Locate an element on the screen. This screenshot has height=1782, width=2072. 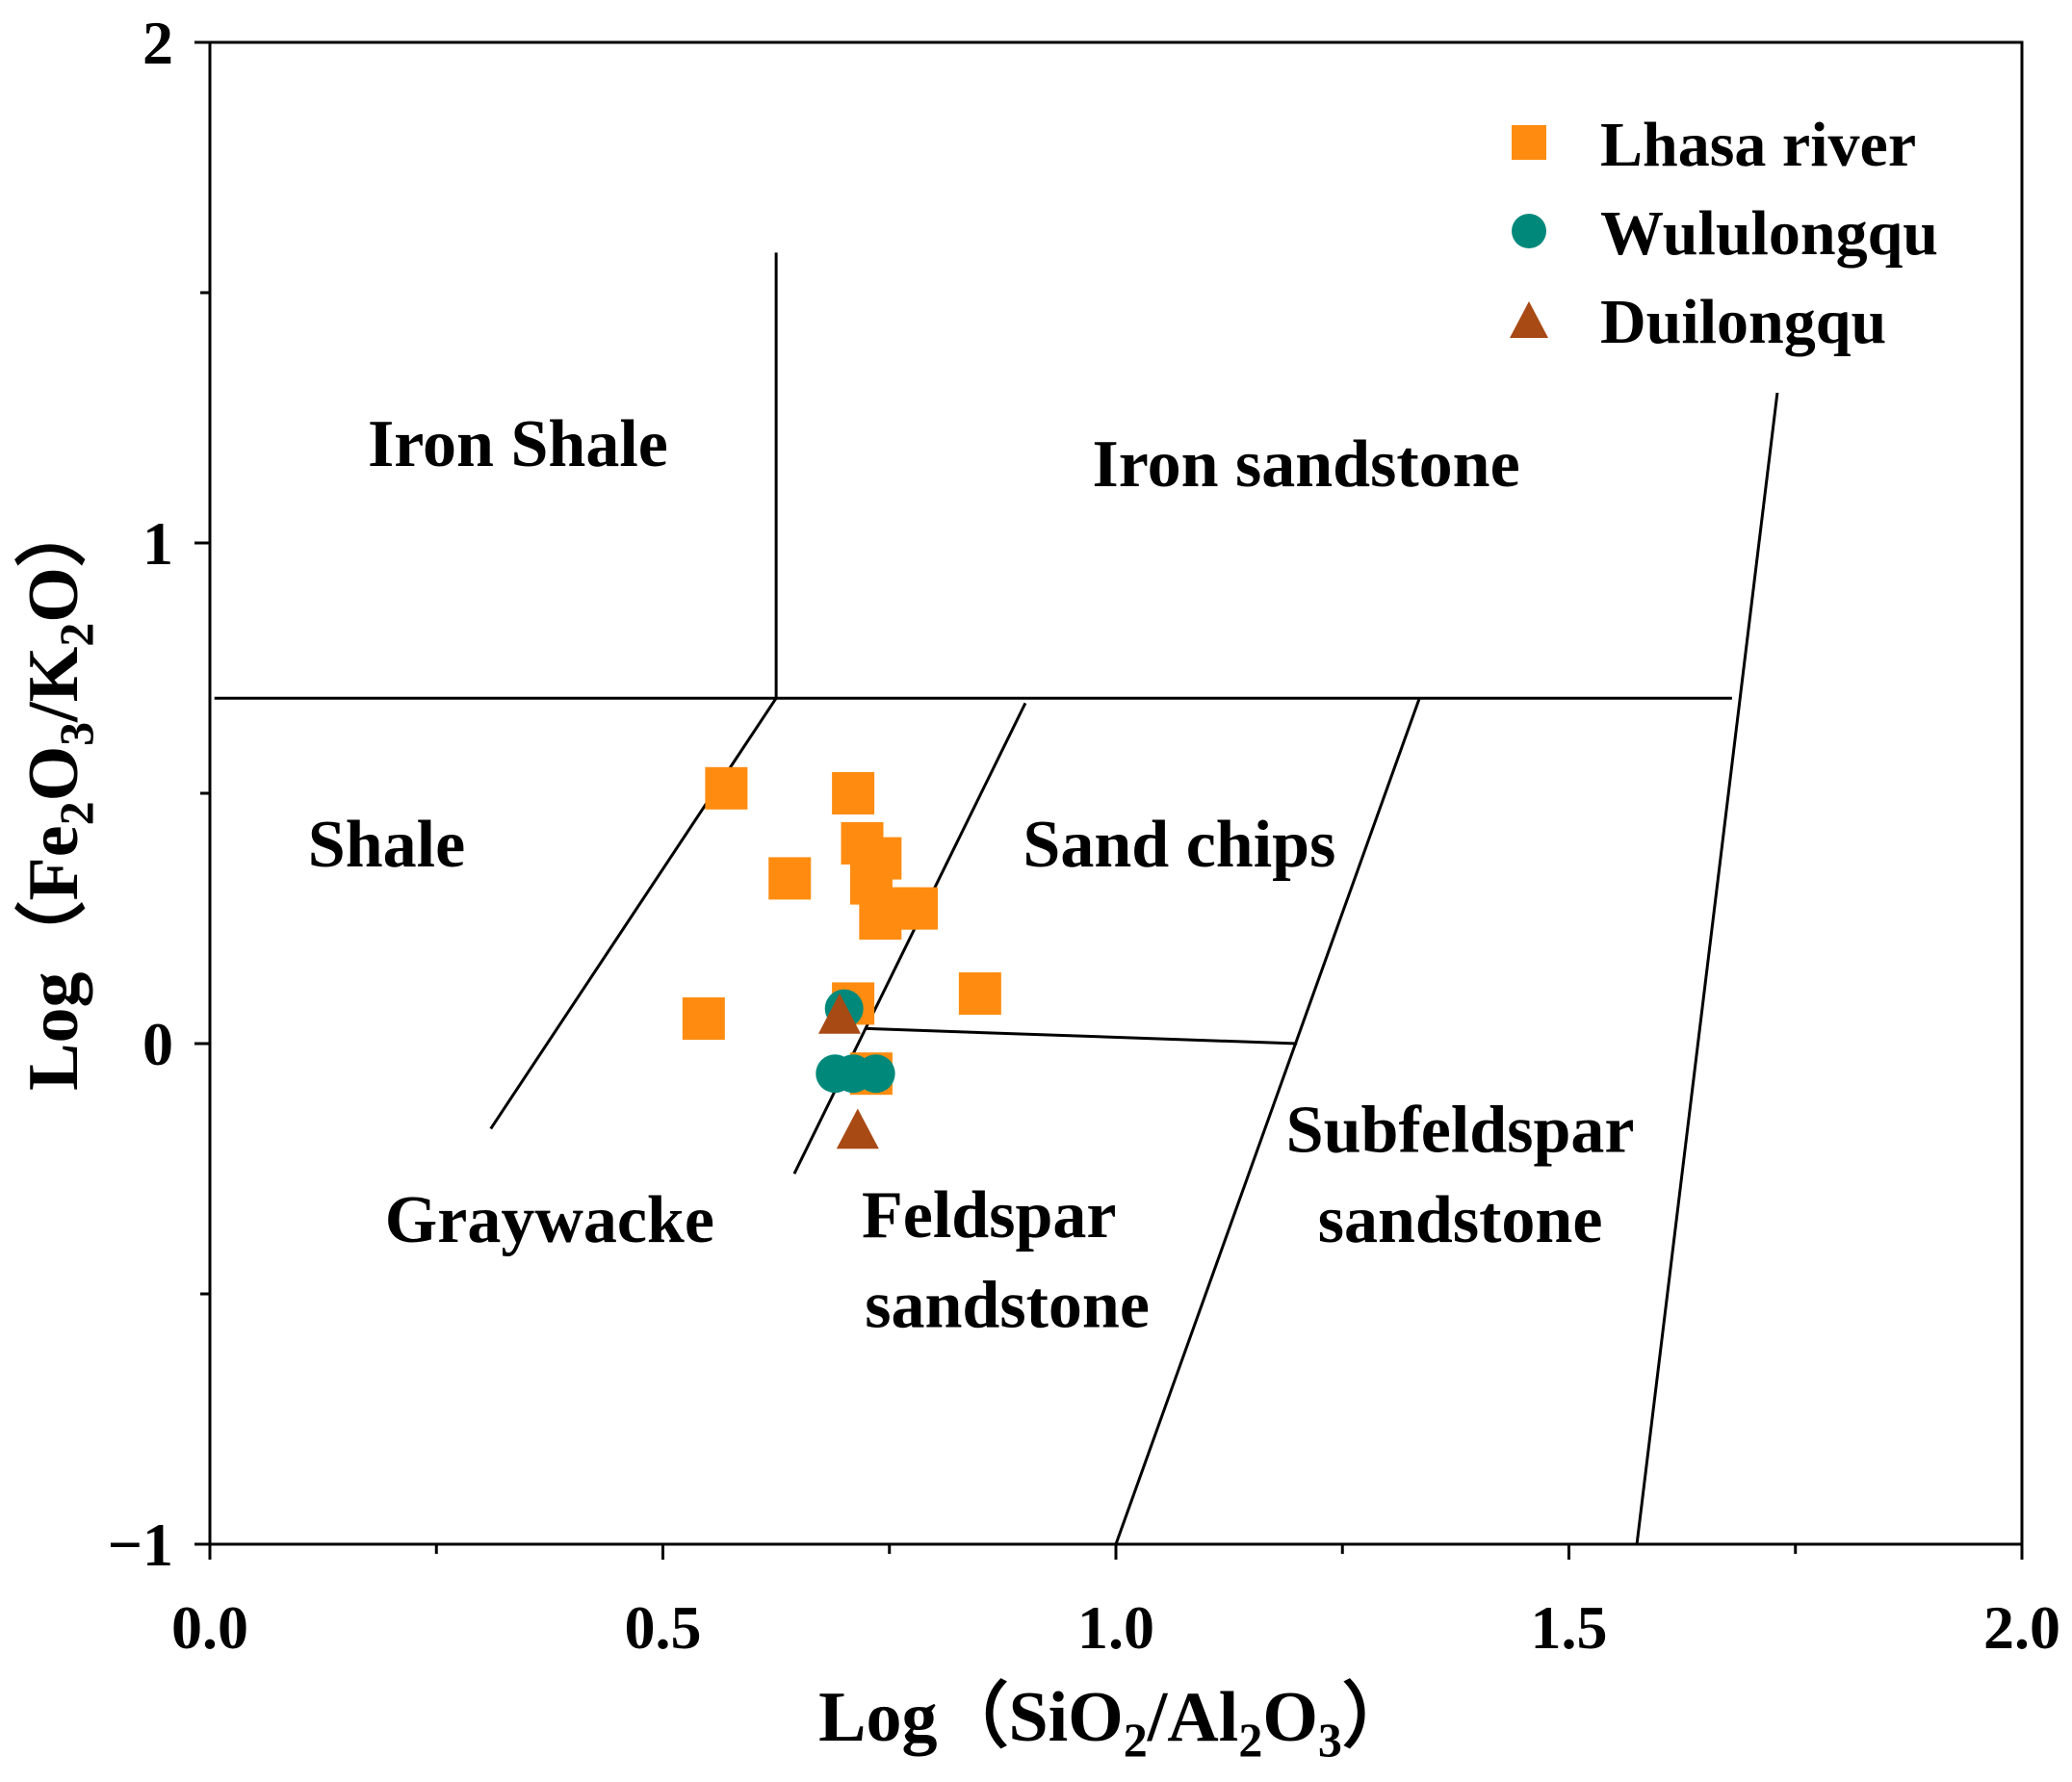
y-tick-label: −1 is located at coordinates (140, 1545).